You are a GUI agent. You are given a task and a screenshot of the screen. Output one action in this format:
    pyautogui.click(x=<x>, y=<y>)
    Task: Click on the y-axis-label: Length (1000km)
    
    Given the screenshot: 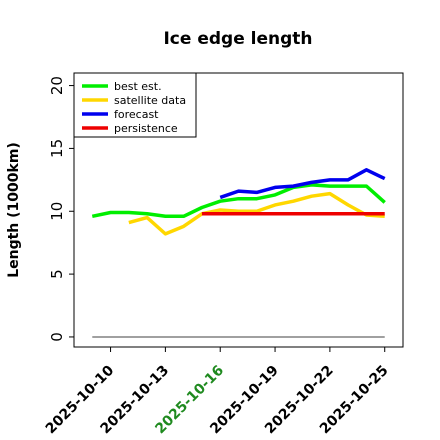 What is the action you would take?
    pyautogui.click(x=14, y=210)
    